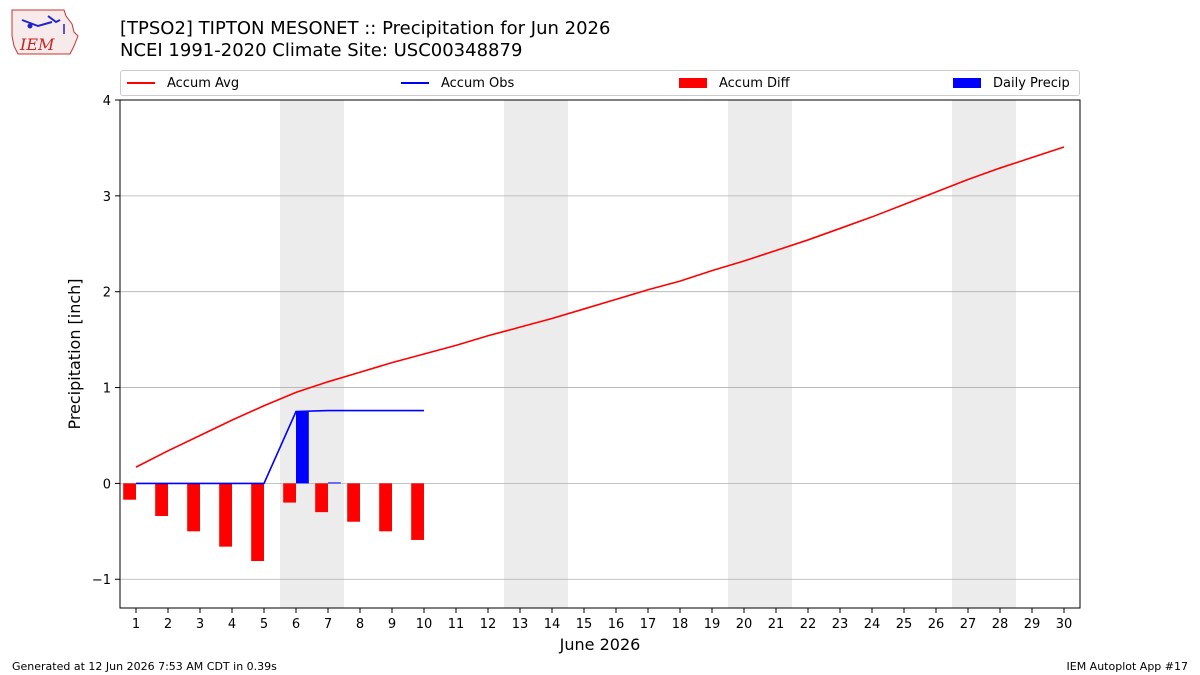  What do you see at coordinates (712, 624) in the screenshot?
I see `x-tick-label: 19` at bounding box center [712, 624].